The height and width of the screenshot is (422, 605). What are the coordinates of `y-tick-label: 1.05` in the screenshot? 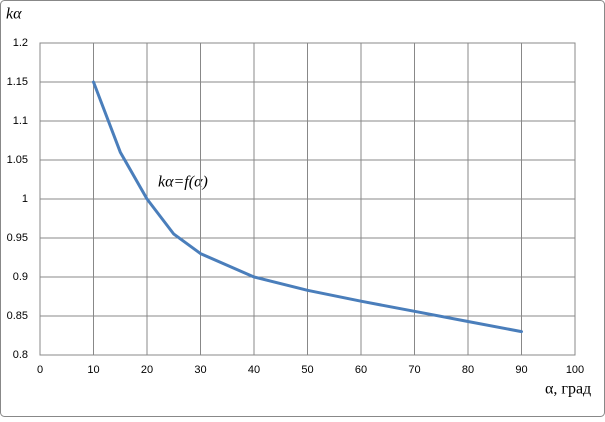 It's located at (17, 160).